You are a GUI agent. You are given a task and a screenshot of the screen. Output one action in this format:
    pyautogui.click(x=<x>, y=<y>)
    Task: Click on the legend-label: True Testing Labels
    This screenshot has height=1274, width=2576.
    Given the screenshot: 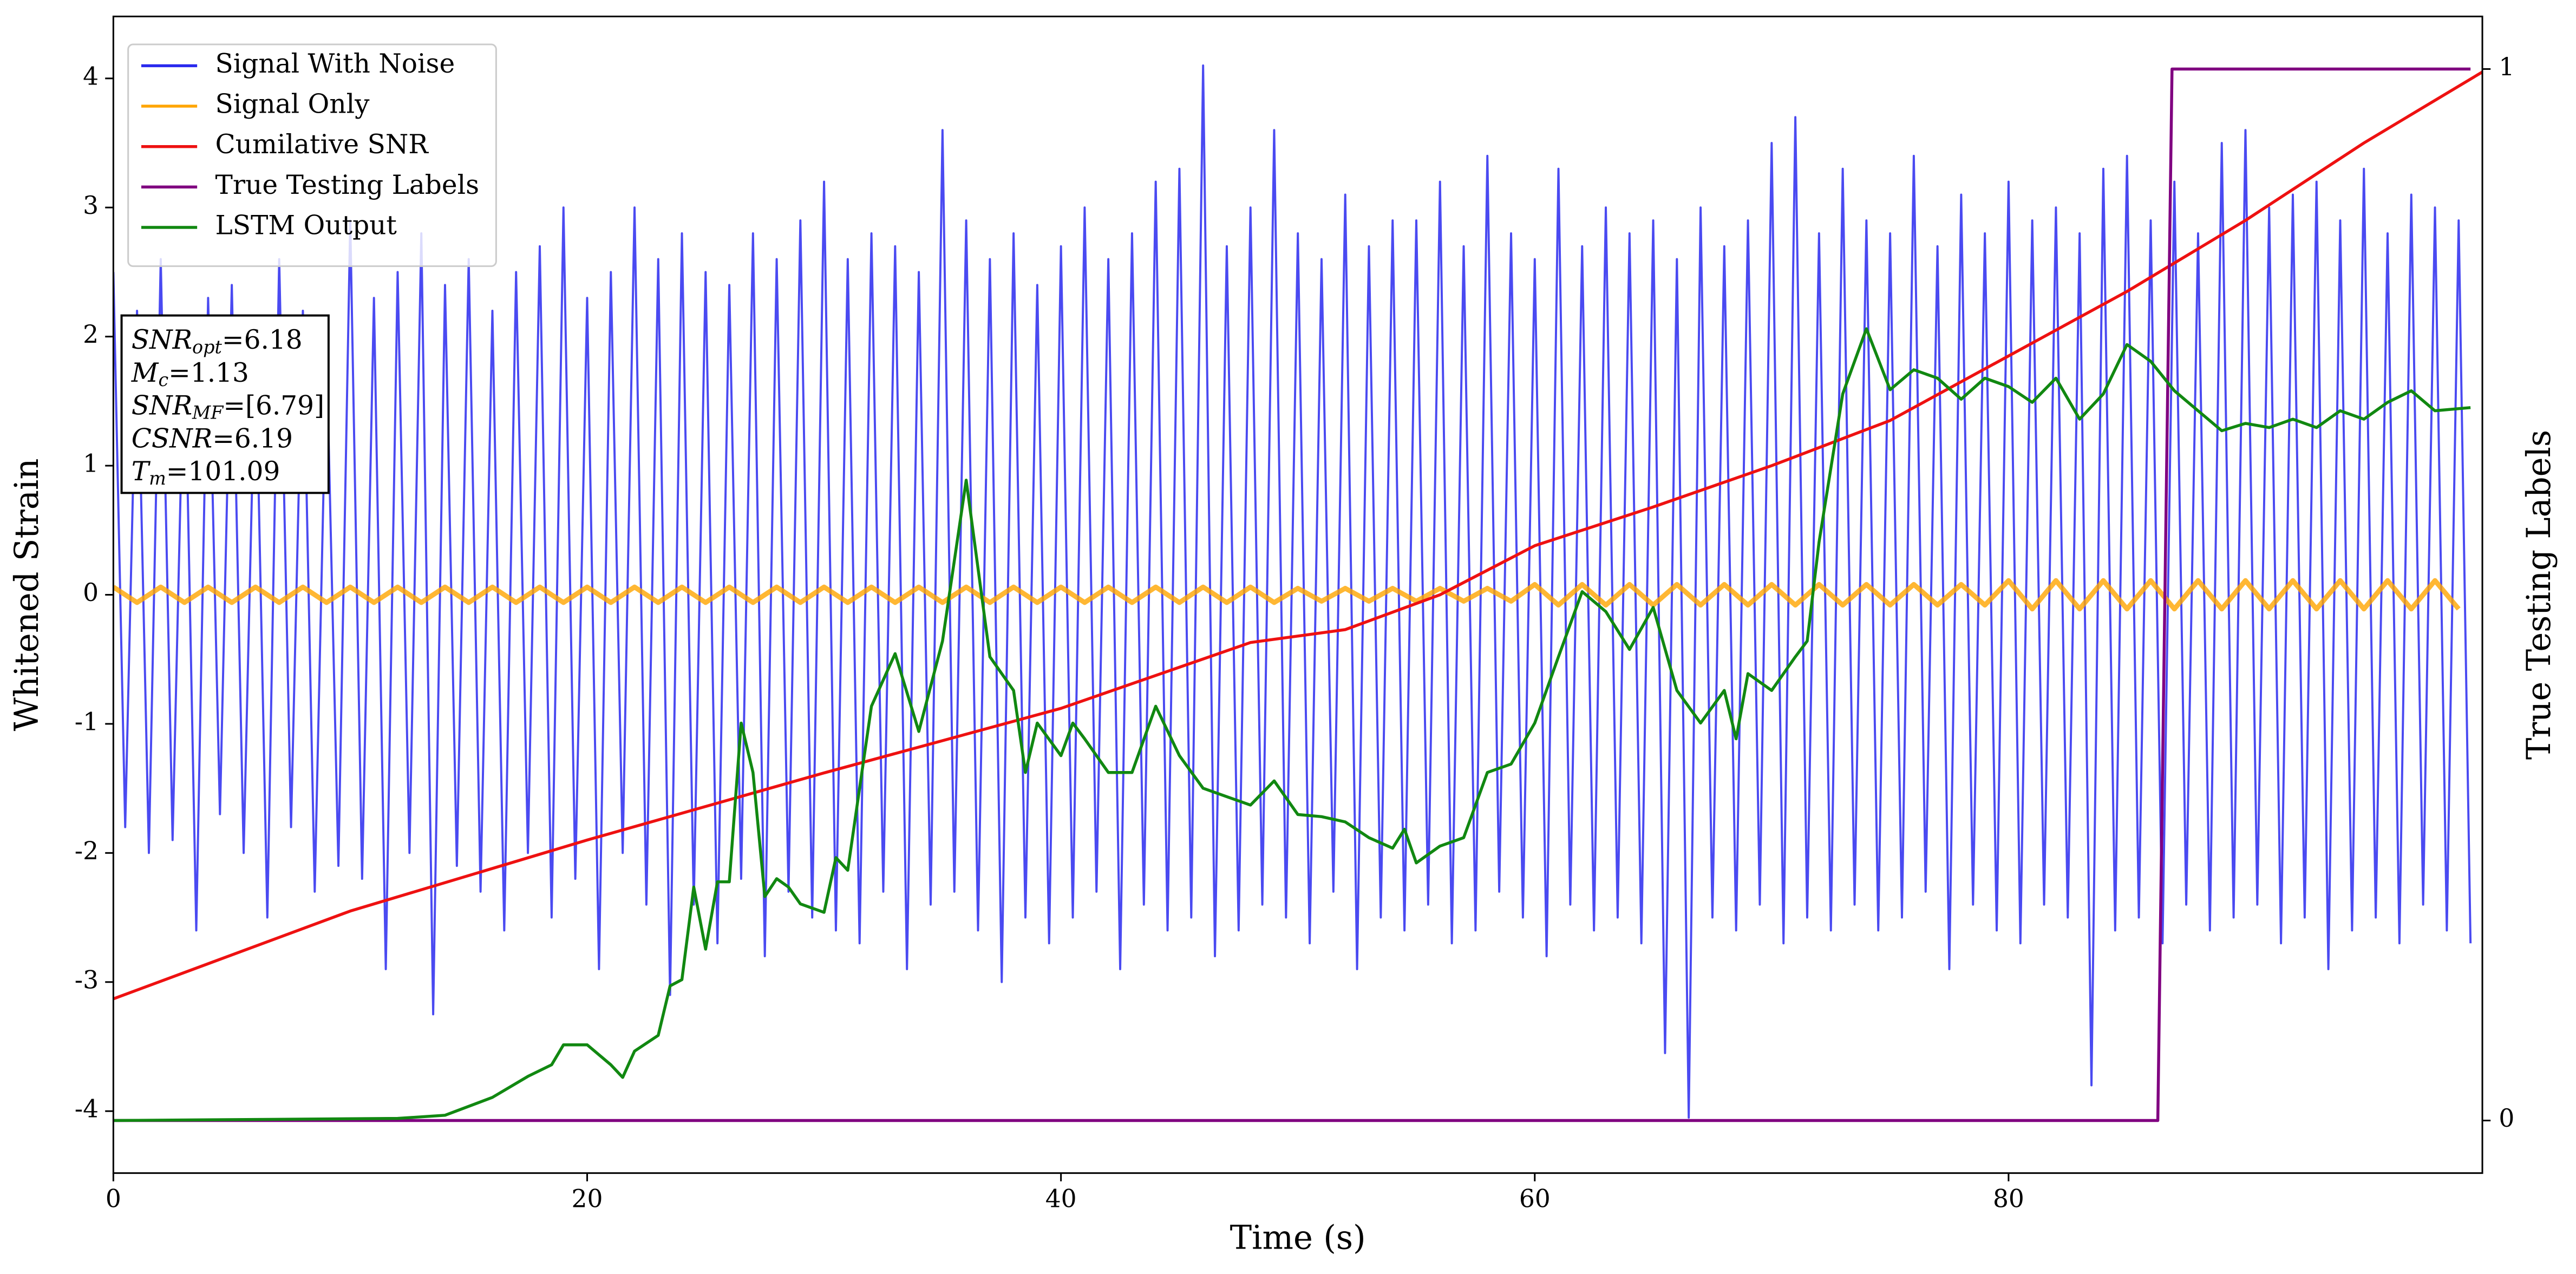 What is the action you would take?
    pyautogui.click(x=347, y=185)
    